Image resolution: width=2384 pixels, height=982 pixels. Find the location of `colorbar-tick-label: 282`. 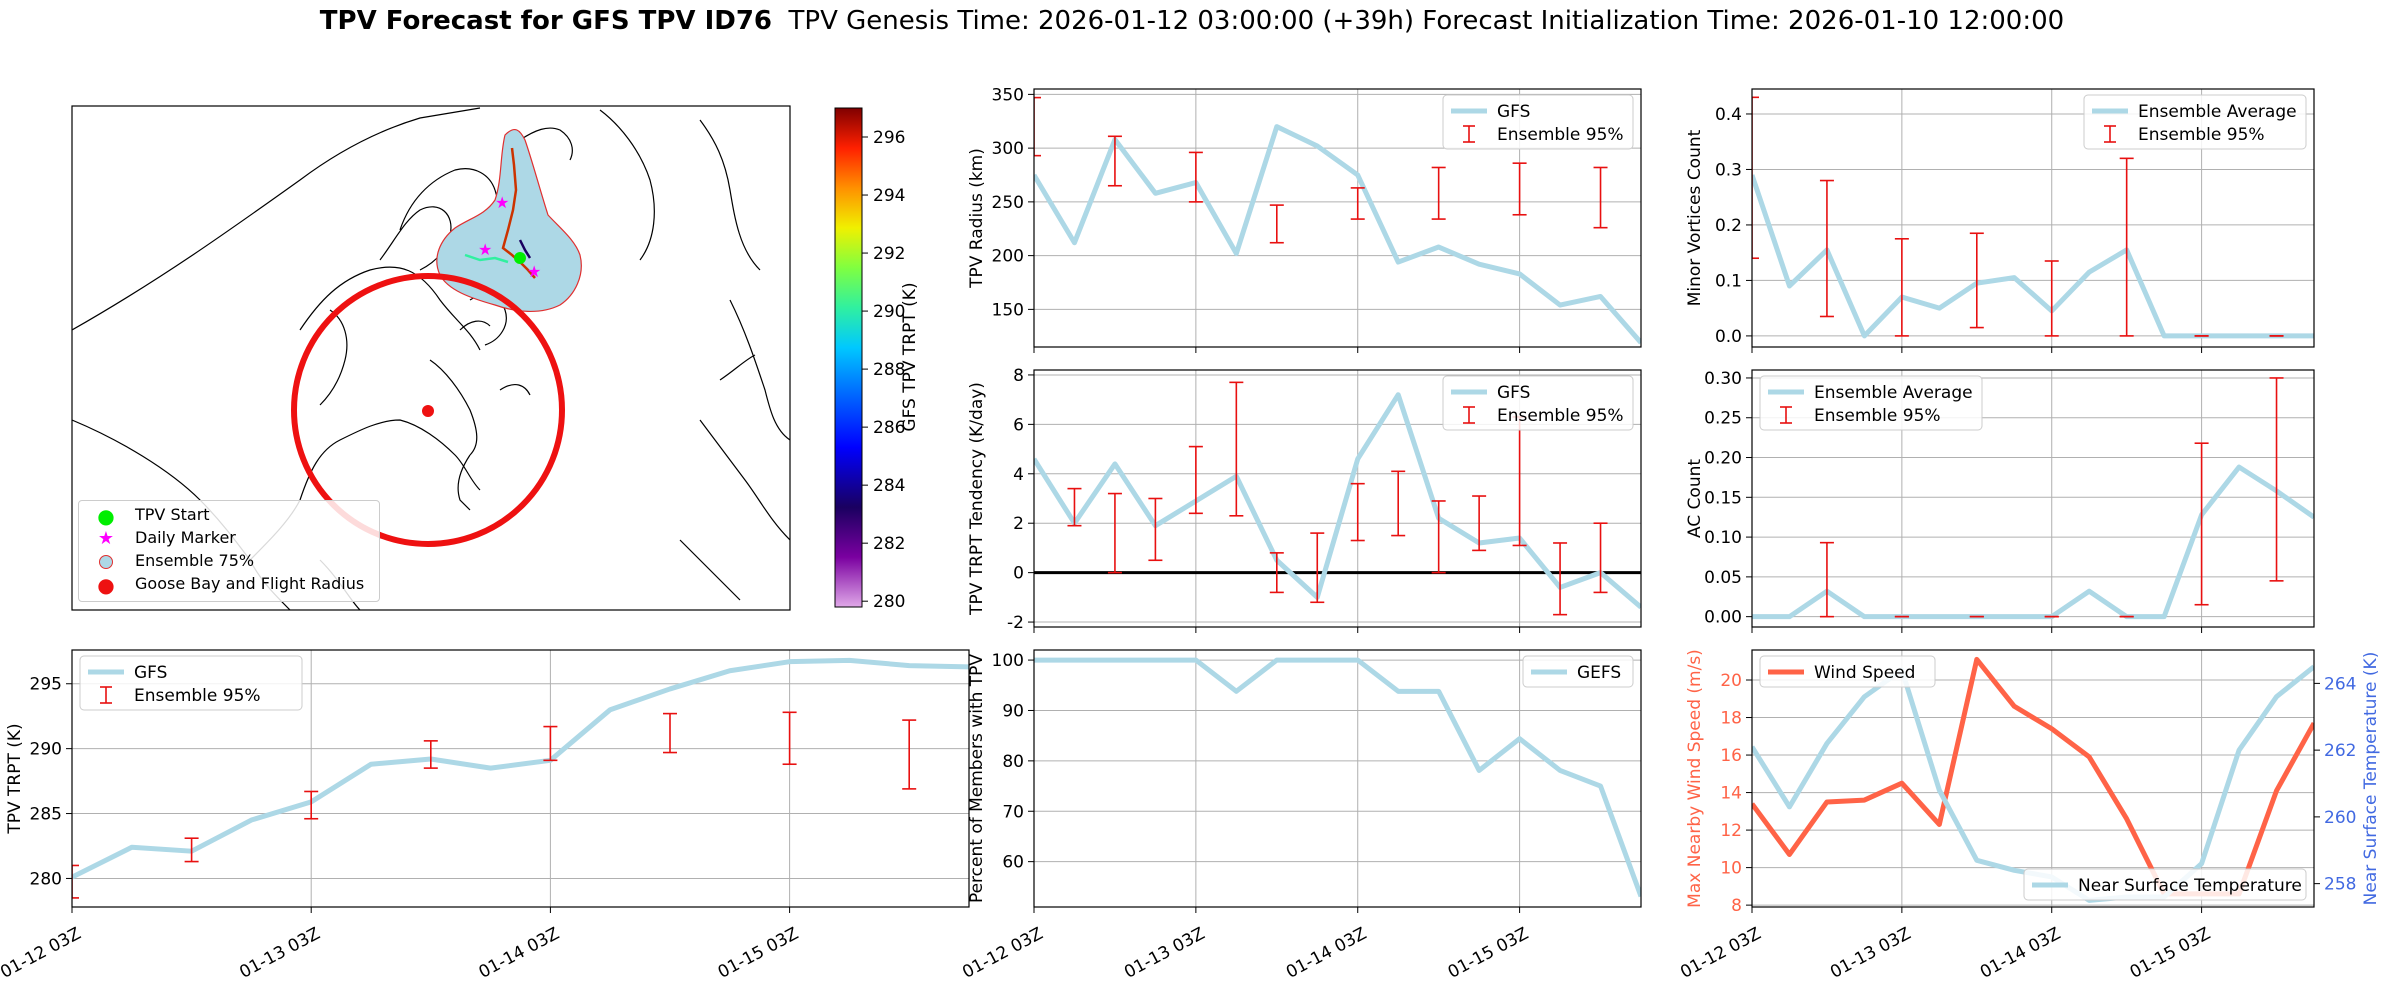

colorbar-tick-label: 282 is located at coordinates (889, 544).